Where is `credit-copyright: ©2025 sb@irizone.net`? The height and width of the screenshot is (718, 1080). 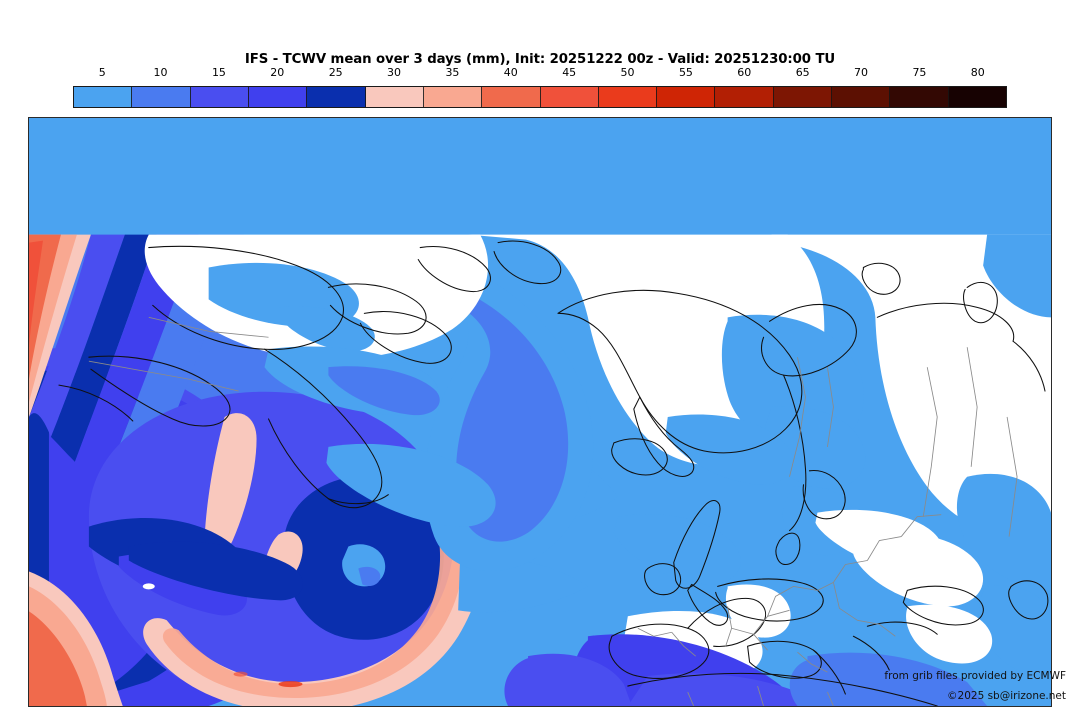 credit-copyright: ©2025 sb@irizone.net is located at coordinates (1006, 696).